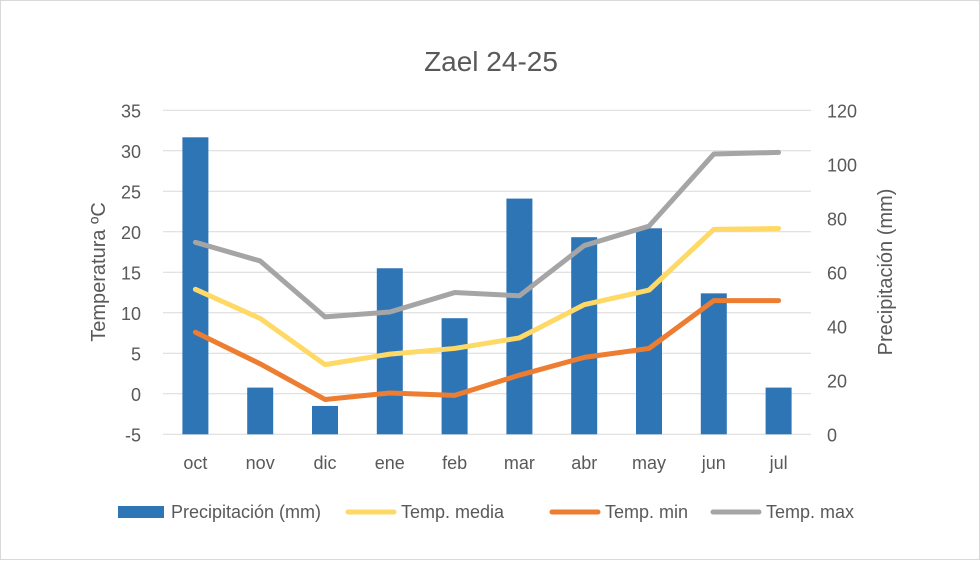 This screenshot has width=980, height=566. I want to click on legend-label: Temp. media, so click(453, 512).